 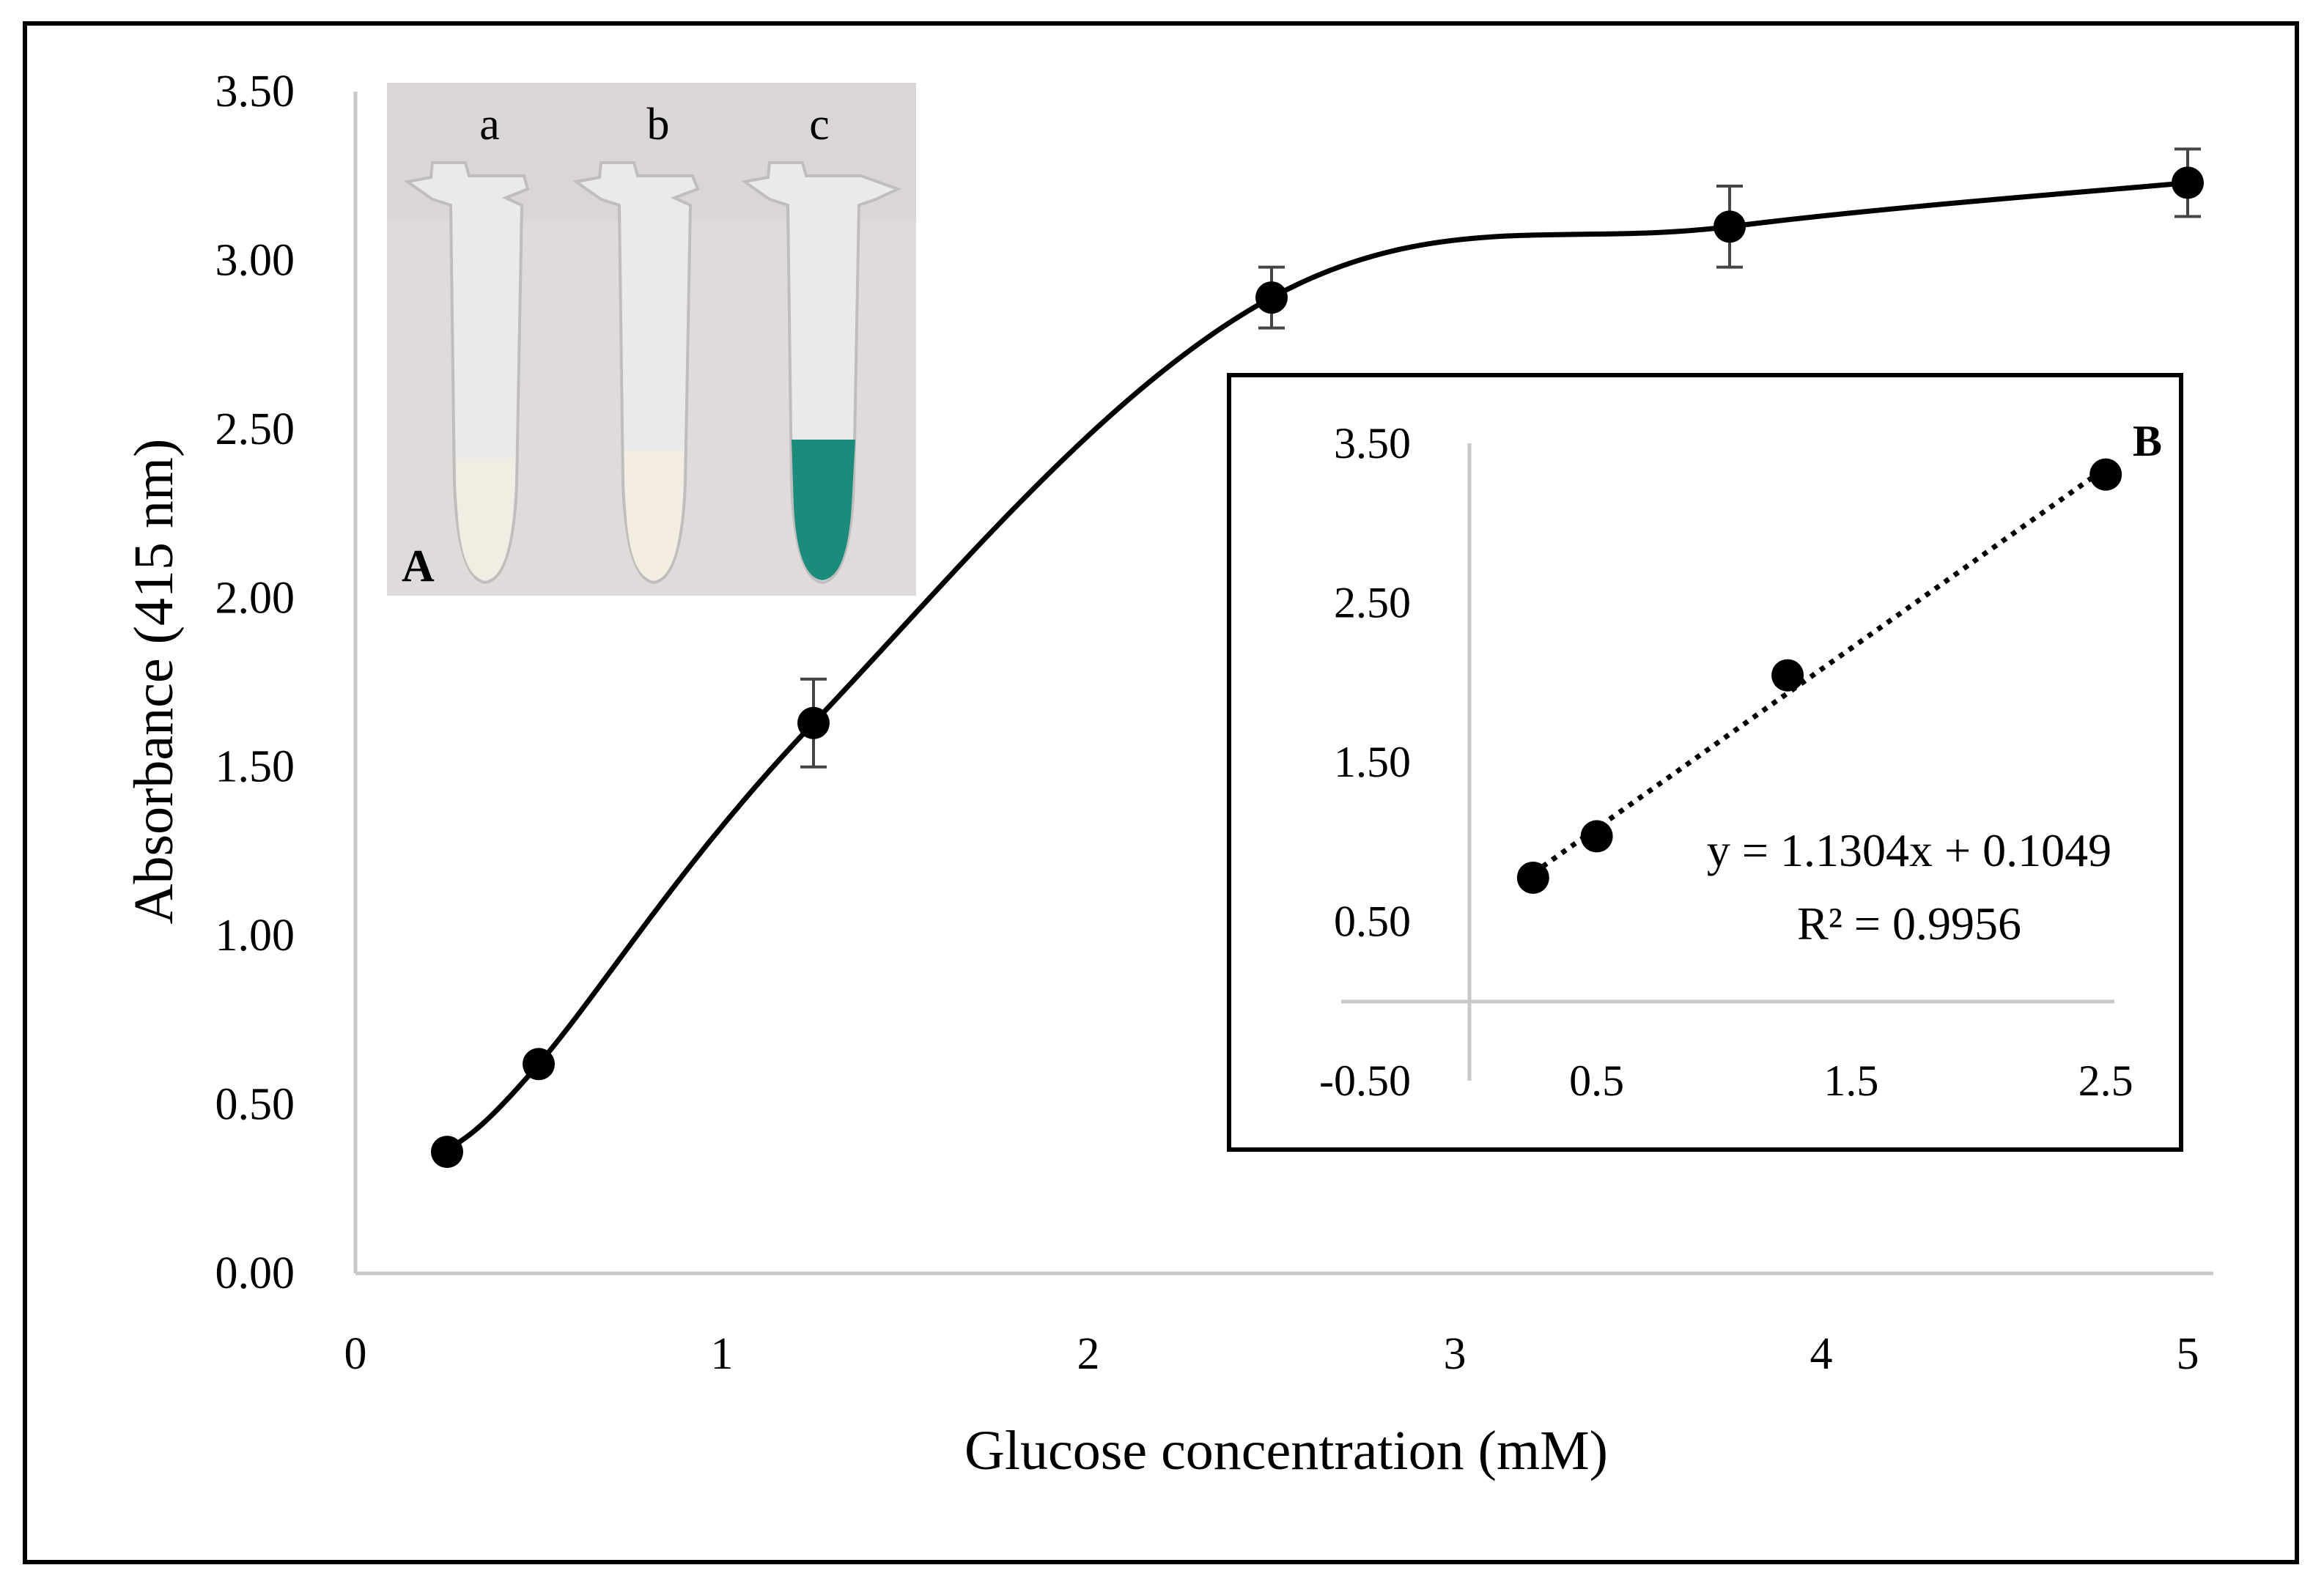 What do you see at coordinates (1909, 924) in the screenshot?
I see `trendline-r2: R² = 0.9956` at bounding box center [1909, 924].